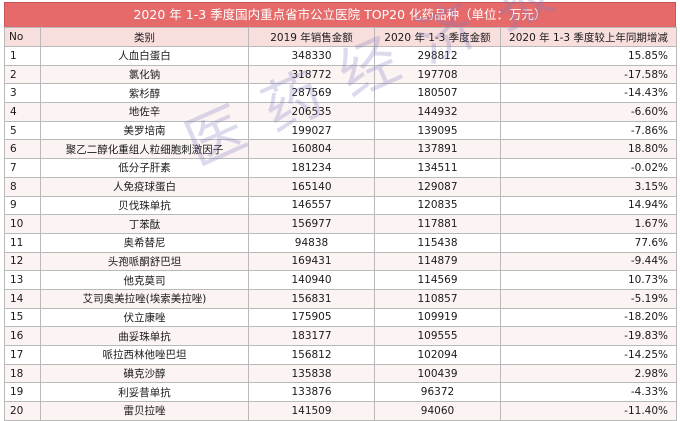 This screenshot has height=421, width=680. I want to click on cell-no: 17, so click(22, 355).